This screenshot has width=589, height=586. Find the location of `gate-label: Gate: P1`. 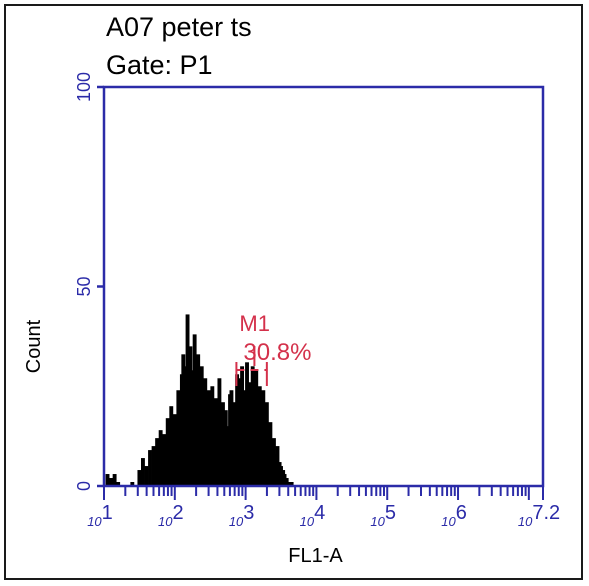

gate-label: Gate: P1 is located at coordinates (159, 65).